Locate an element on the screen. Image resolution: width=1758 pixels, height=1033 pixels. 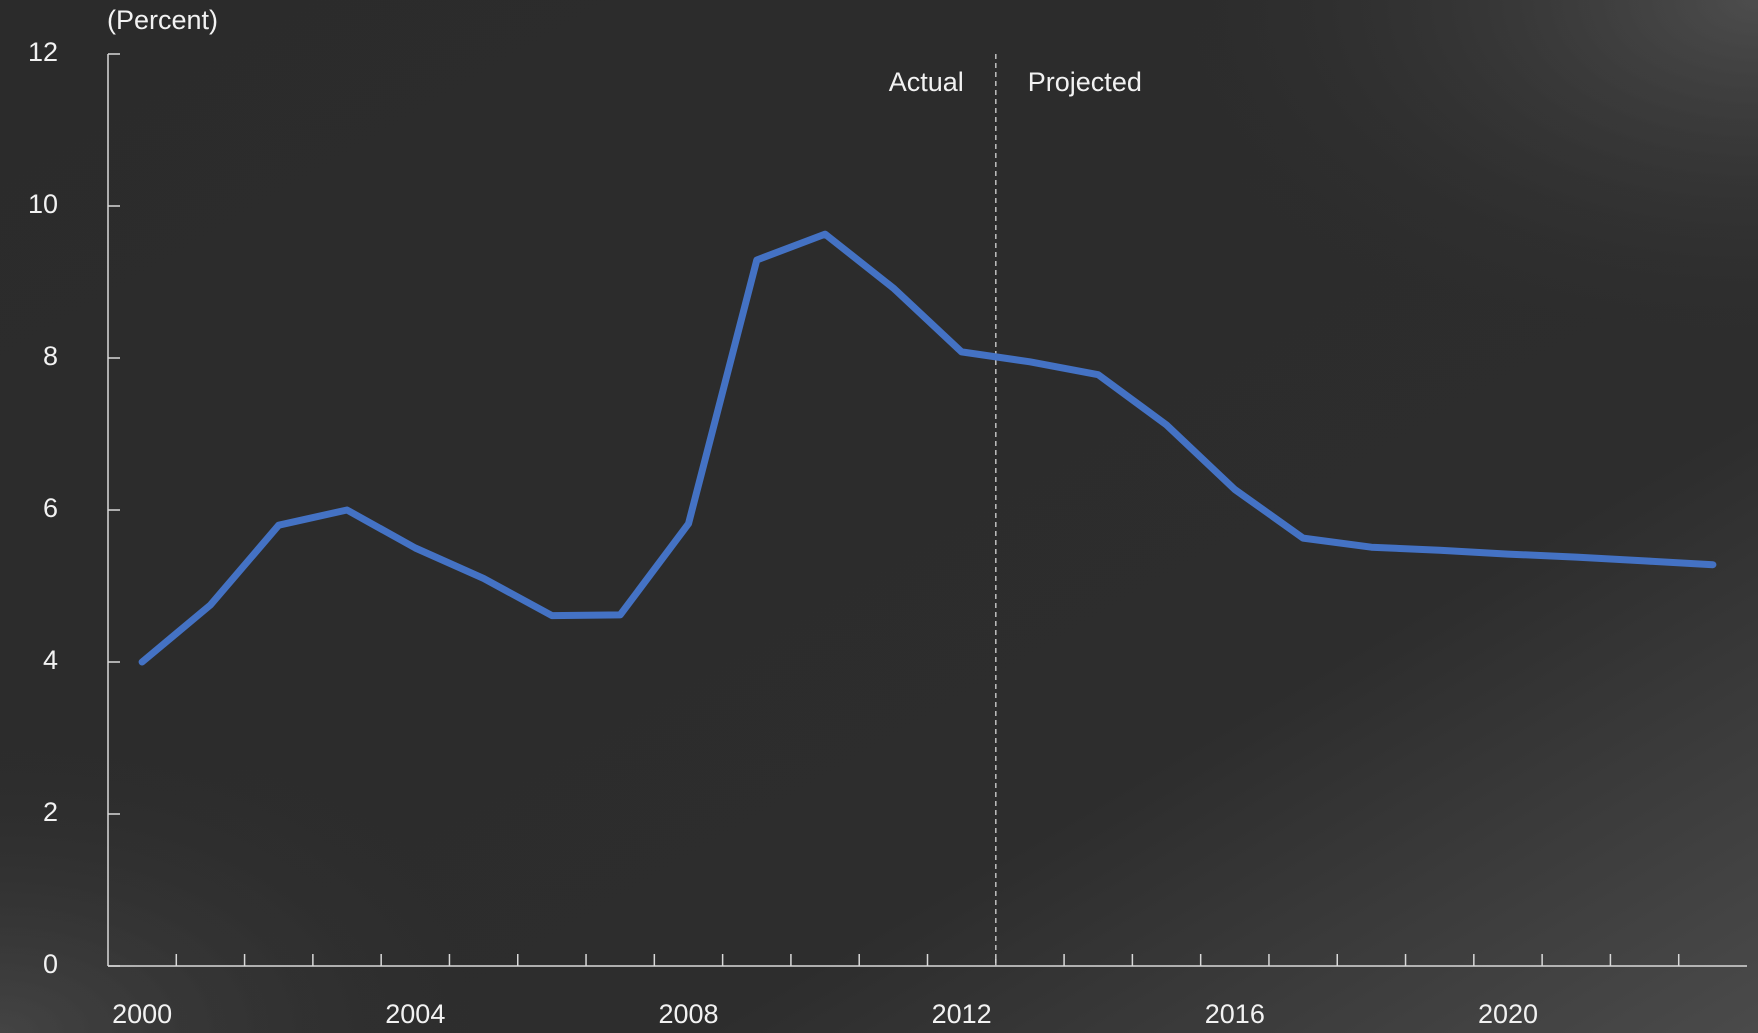
y-tick-label: 2 is located at coordinates (50, 812).